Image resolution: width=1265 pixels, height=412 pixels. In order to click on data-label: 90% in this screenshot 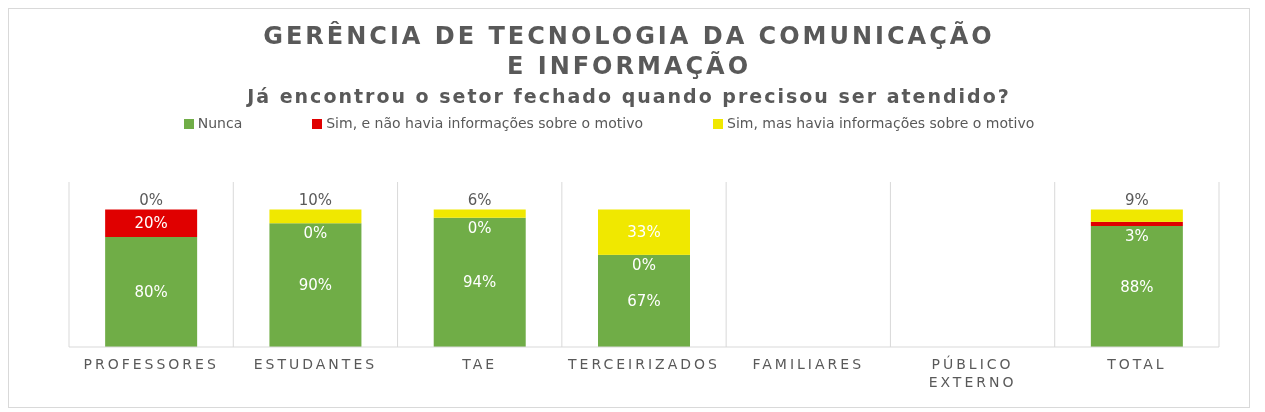, I will do `click(315, 285)`.